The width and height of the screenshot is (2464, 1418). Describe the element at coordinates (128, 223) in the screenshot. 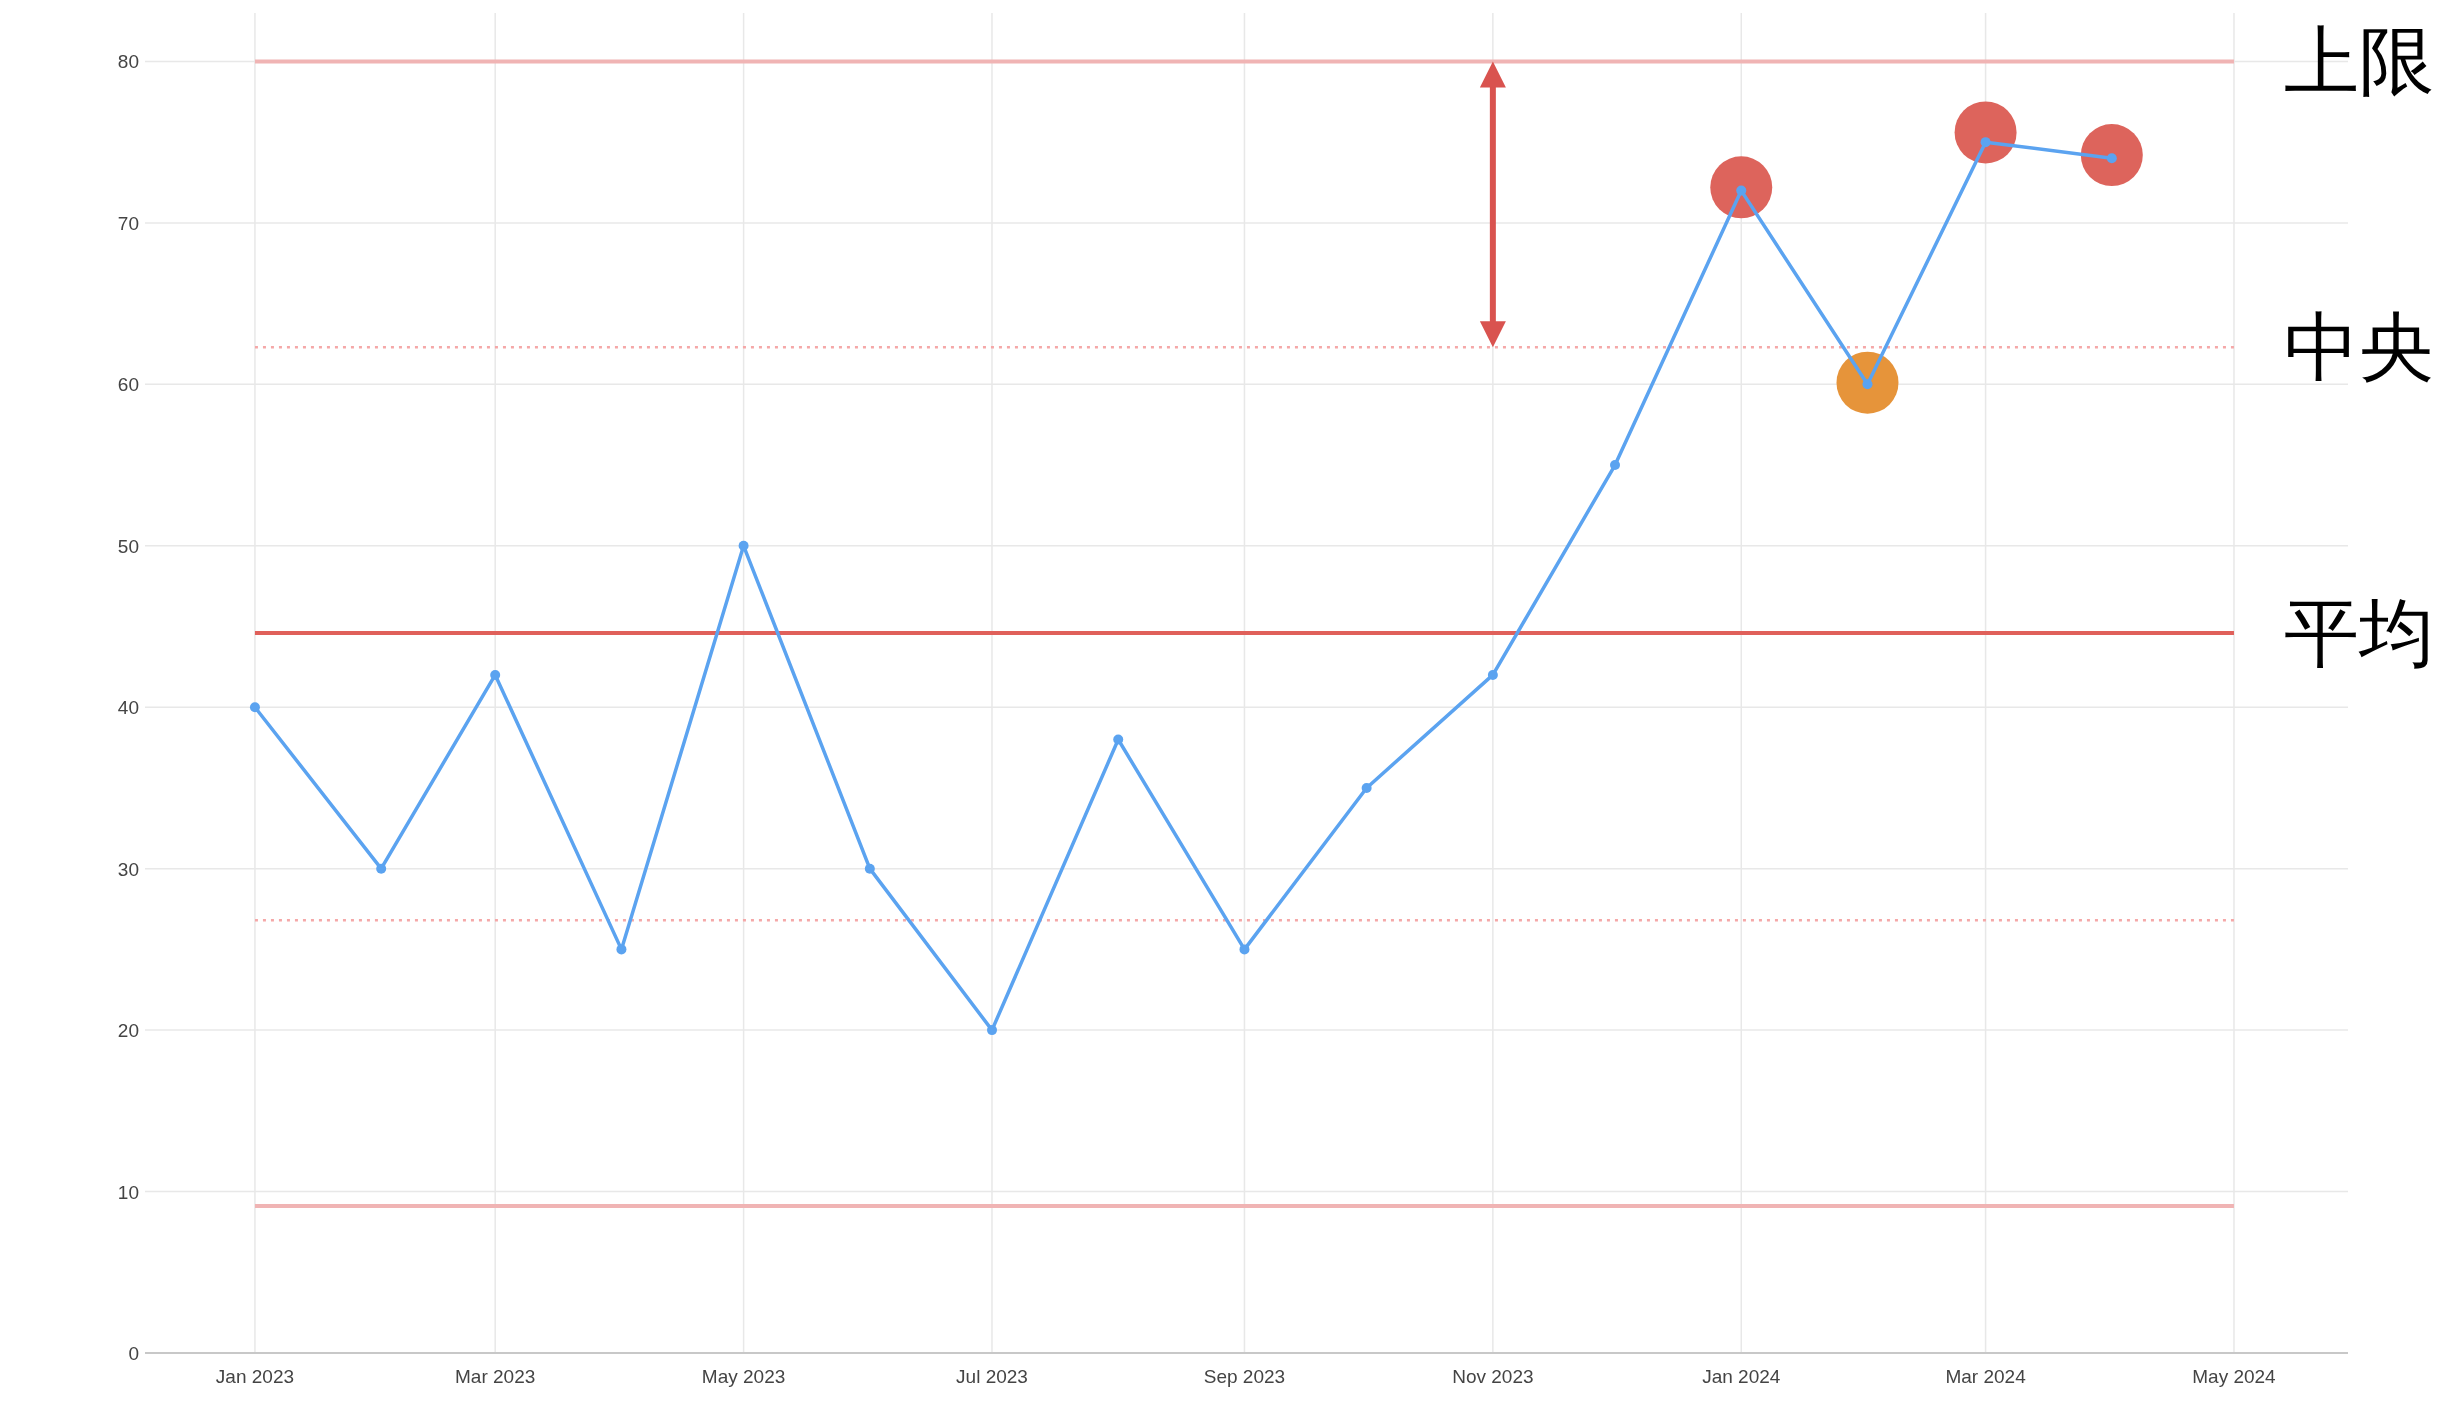

I see `y-tick-label: 70` at that location.